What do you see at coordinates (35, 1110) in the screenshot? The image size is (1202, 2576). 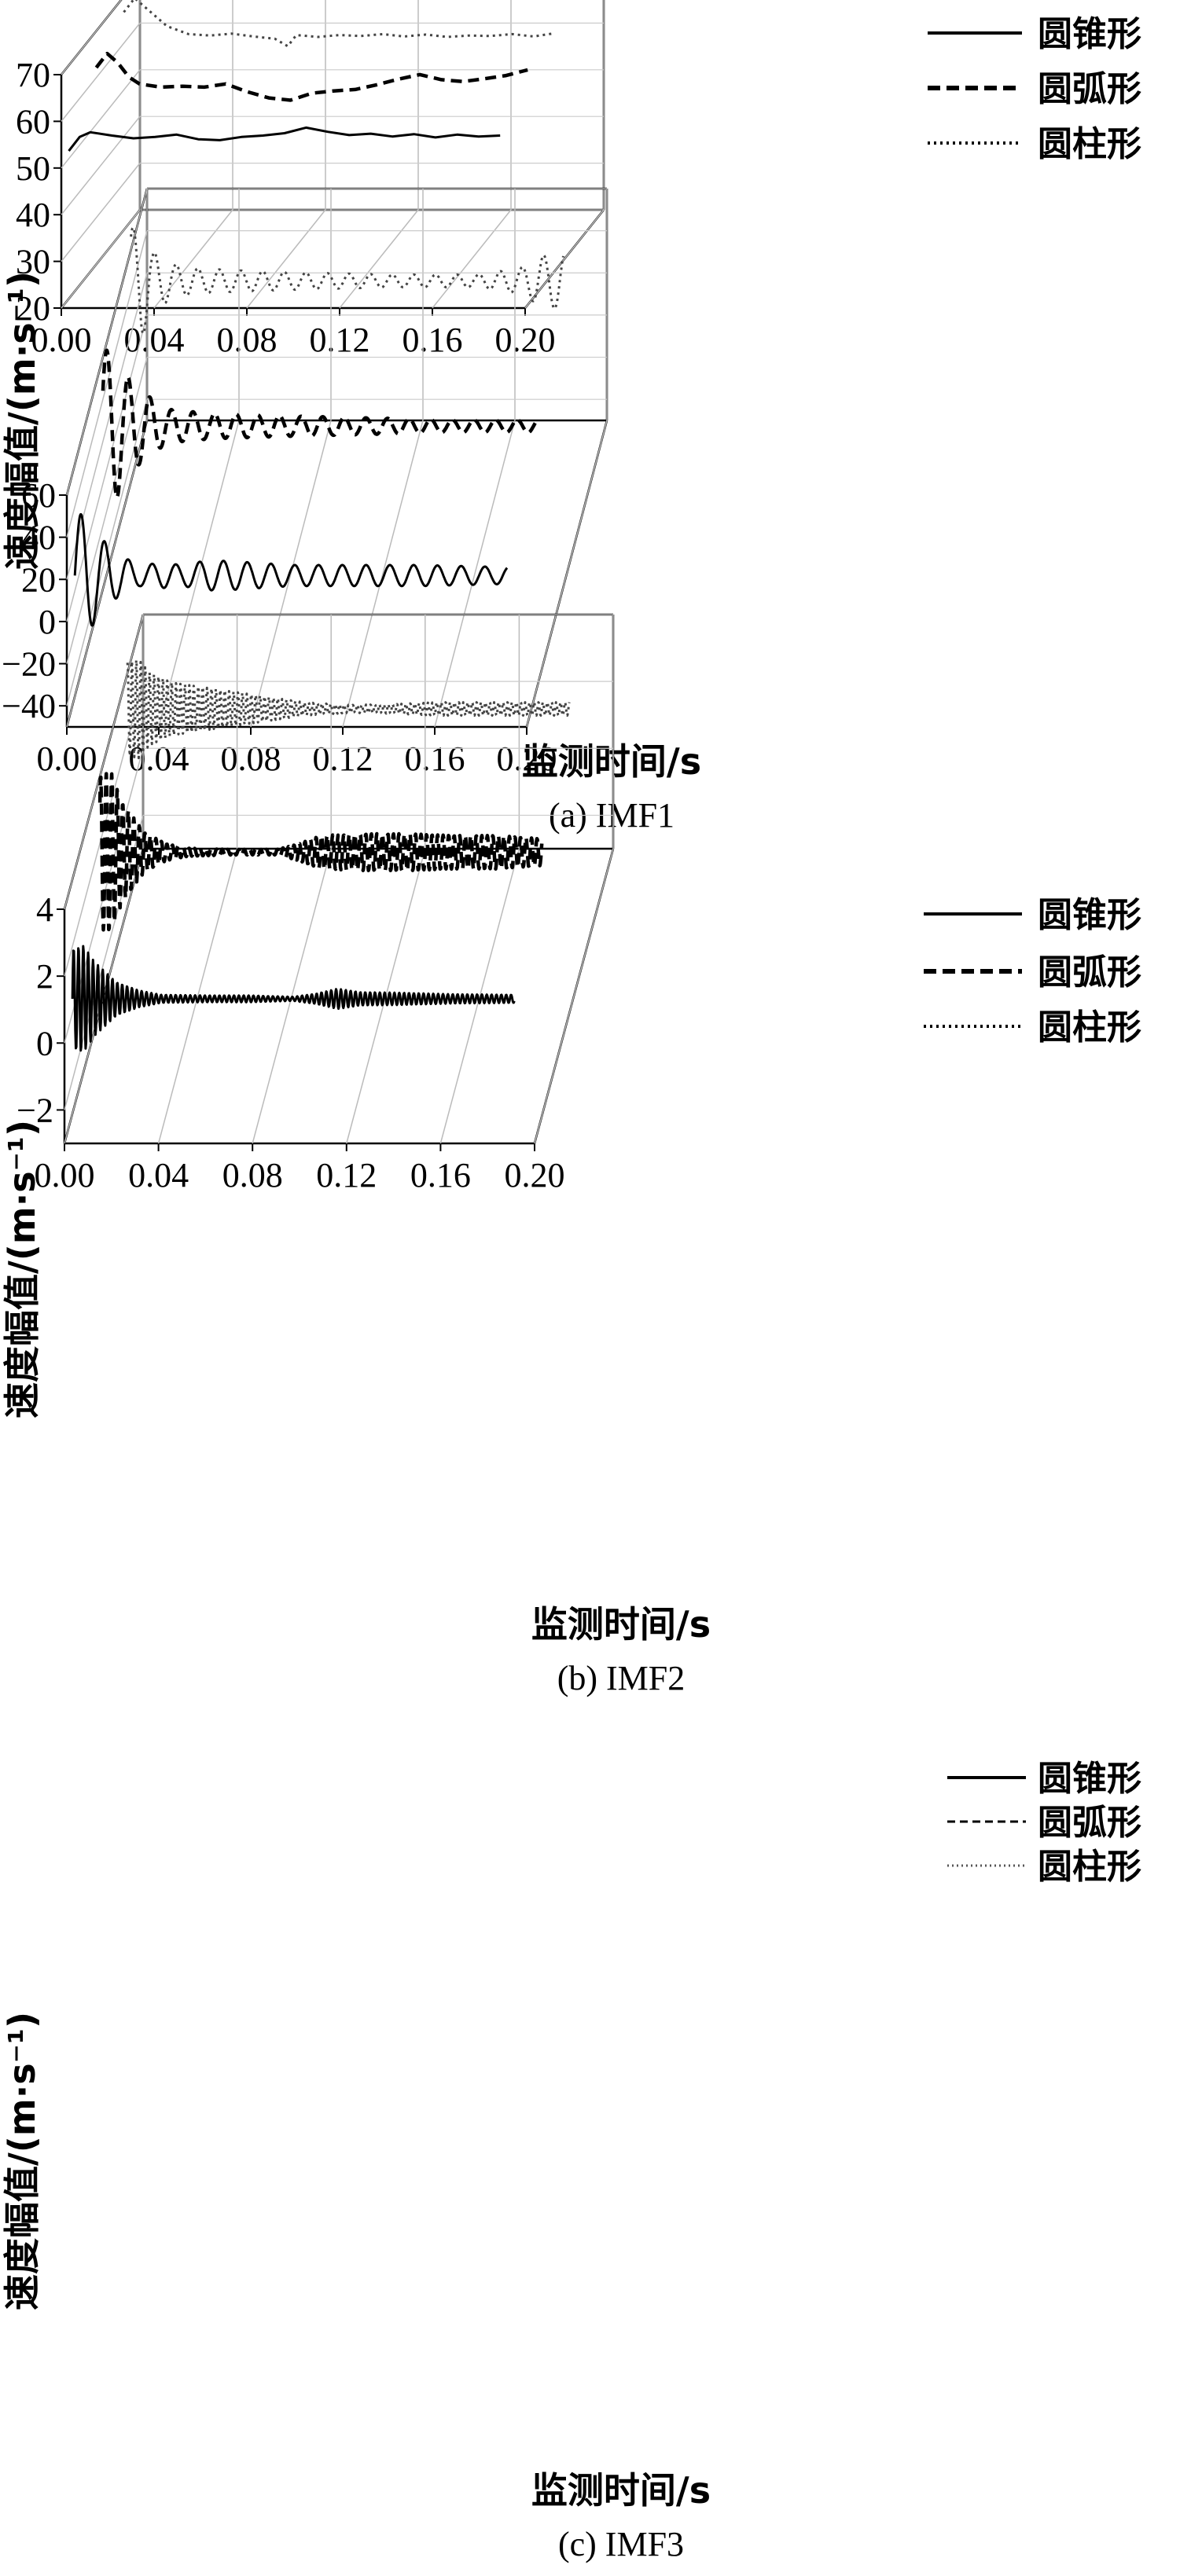 I see `y-tick-label: −2` at bounding box center [35, 1110].